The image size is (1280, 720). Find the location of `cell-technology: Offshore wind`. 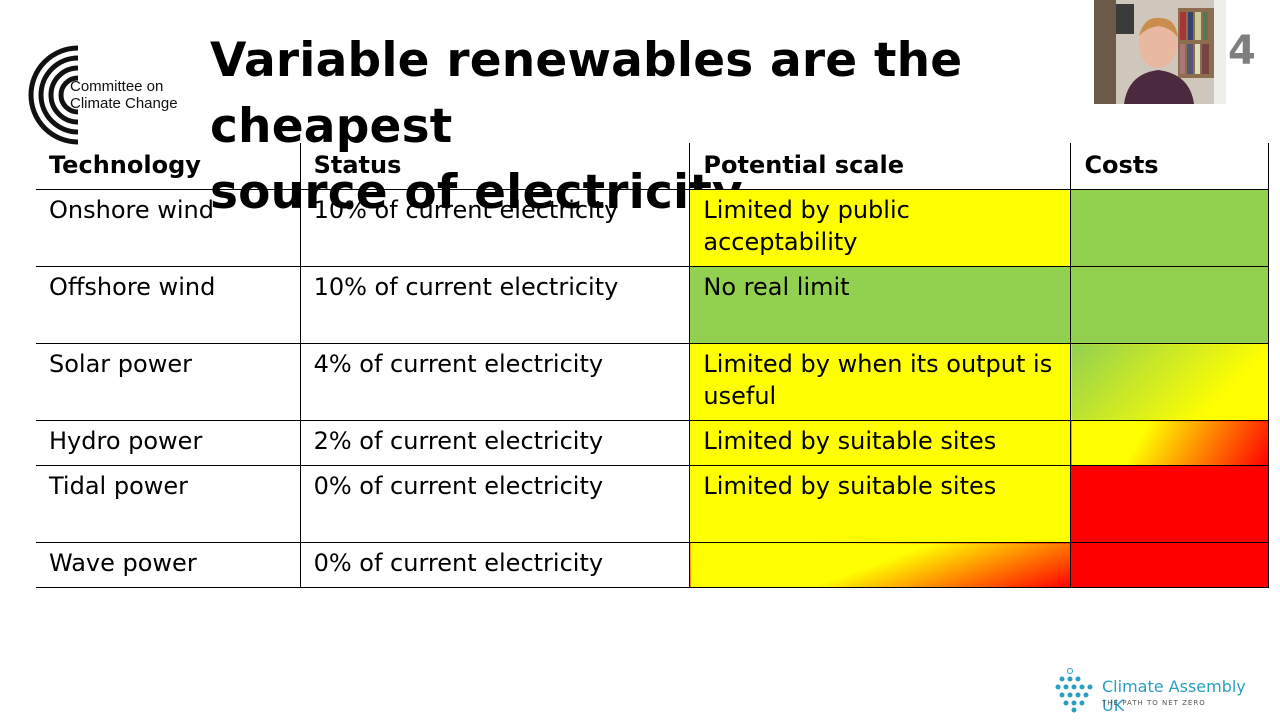

cell-technology: Offshore wind is located at coordinates (168, 305).